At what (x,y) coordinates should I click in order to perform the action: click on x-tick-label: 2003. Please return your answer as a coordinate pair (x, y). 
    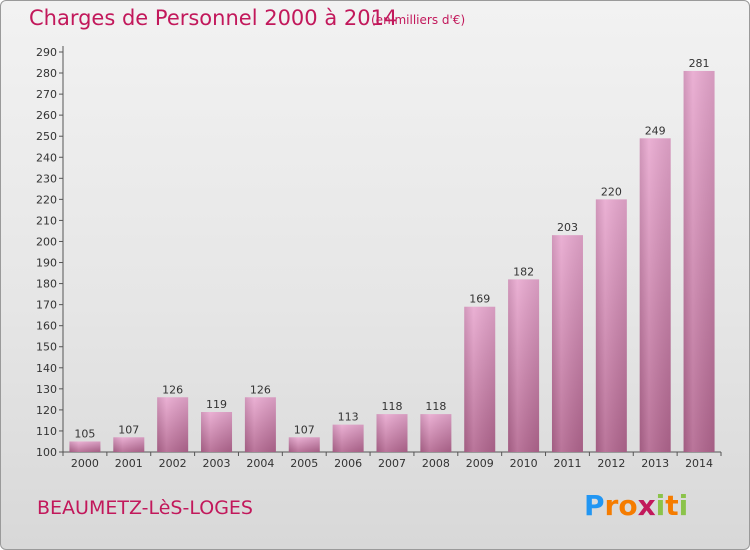
    Looking at the image, I should click on (217, 463).